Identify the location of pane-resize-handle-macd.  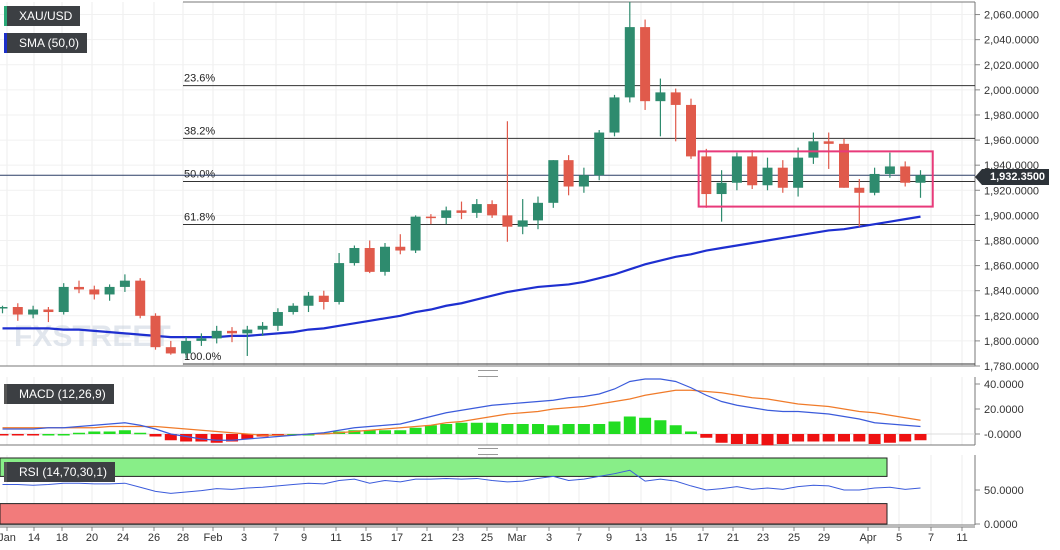
(488, 373).